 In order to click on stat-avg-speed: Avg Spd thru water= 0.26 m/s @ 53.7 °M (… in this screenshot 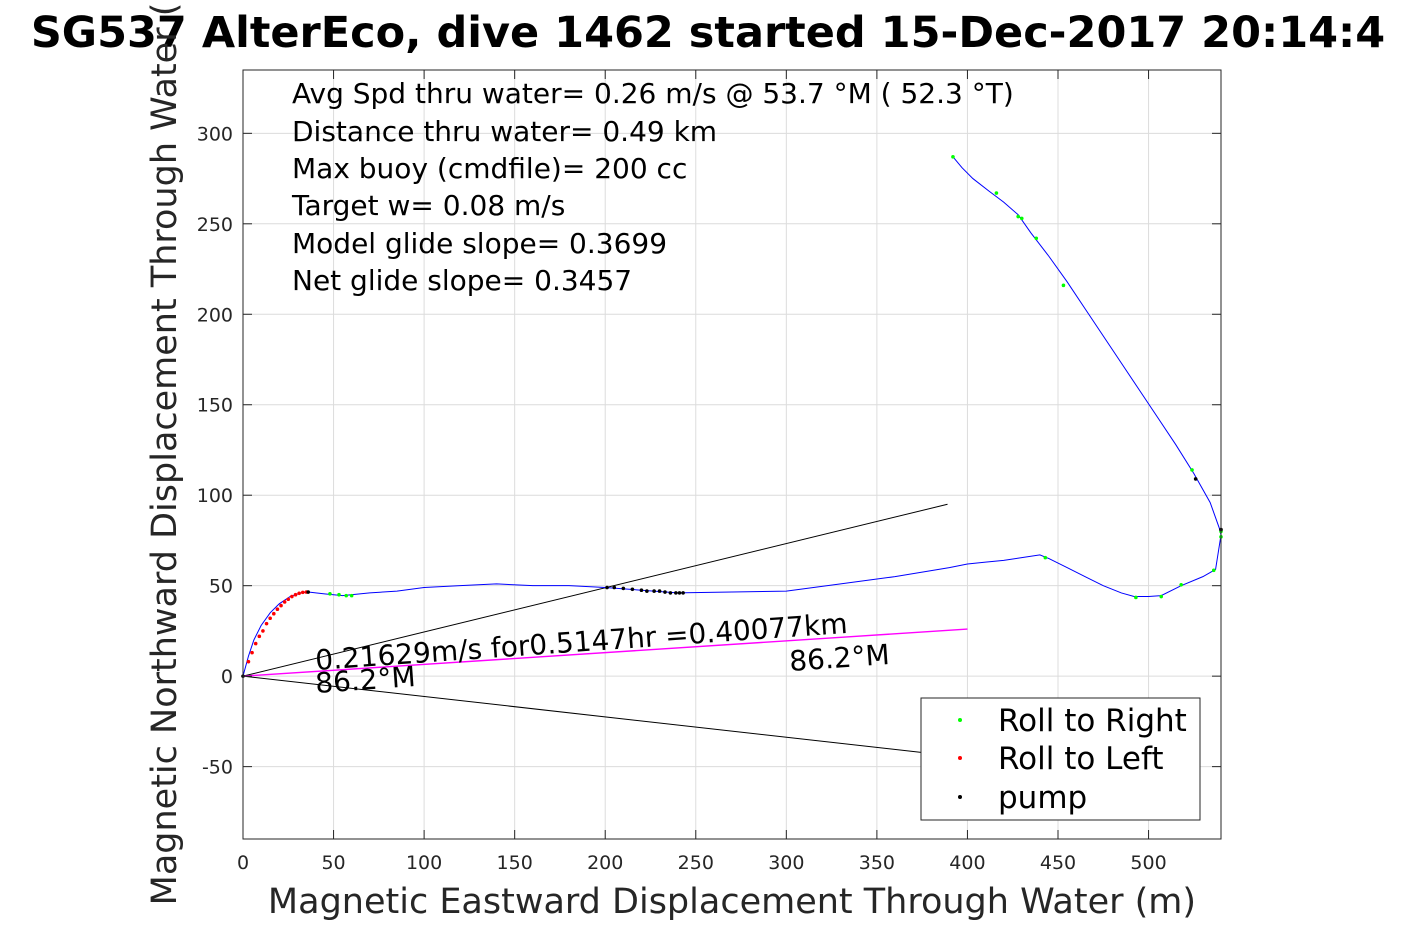, I will do `click(653, 93)`.